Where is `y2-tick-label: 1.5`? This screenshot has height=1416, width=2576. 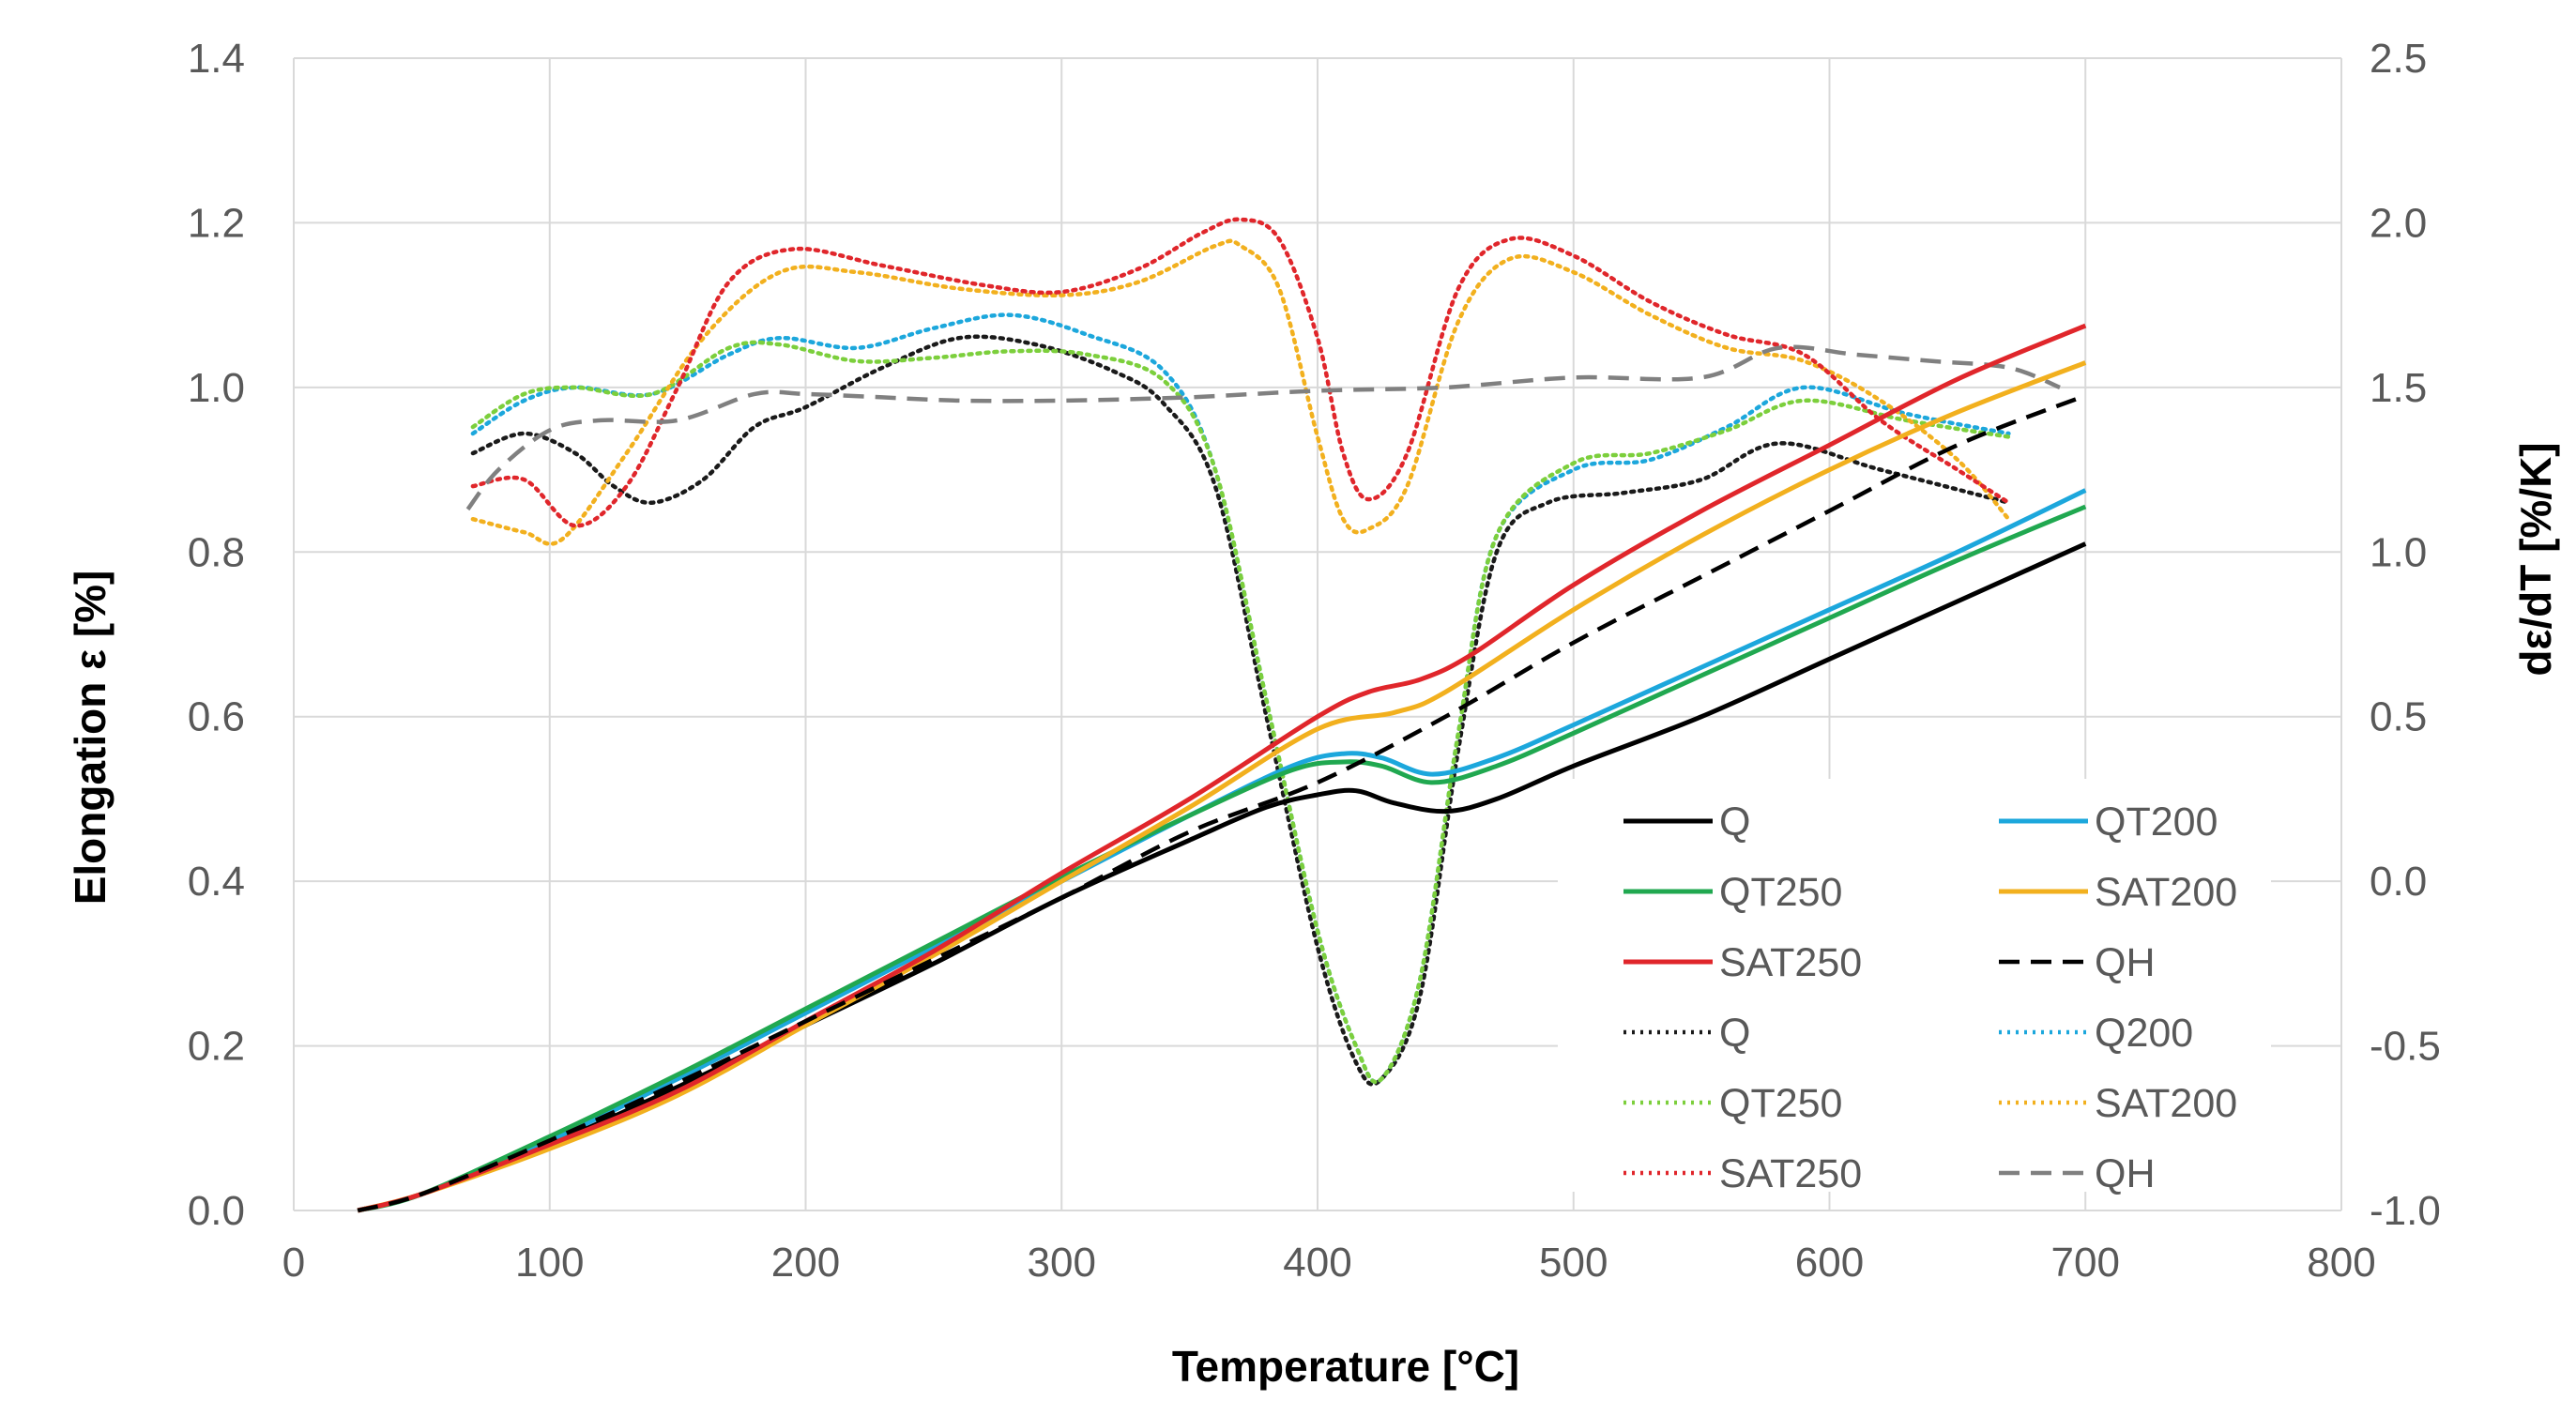
y2-tick-label: 1.5 is located at coordinates (2398, 388).